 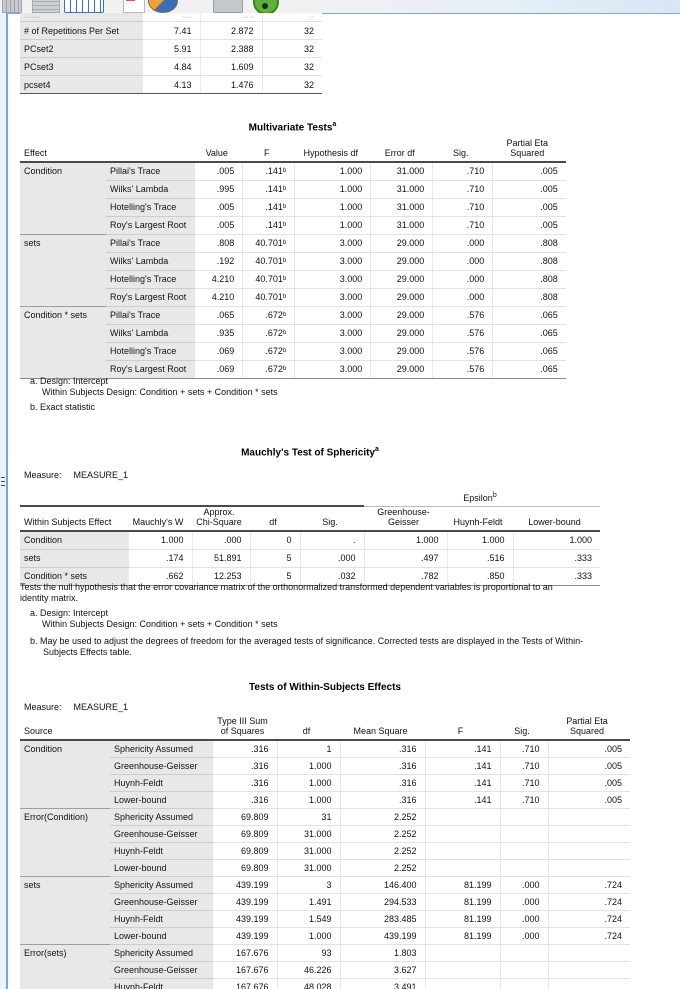 What do you see at coordinates (401, 171) in the screenshot?
I see `cell: 31.000` at bounding box center [401, 171].